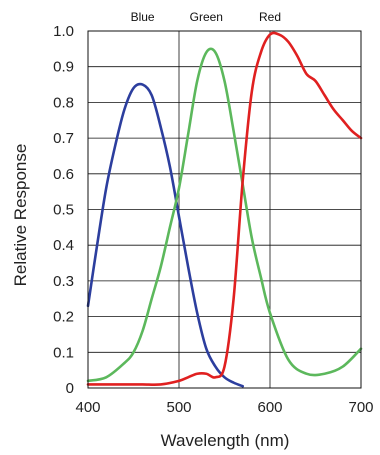  Describe the element at coordinates (20, 215) in the screenshot. I see `y-axis-label: Relative Response` at that location.